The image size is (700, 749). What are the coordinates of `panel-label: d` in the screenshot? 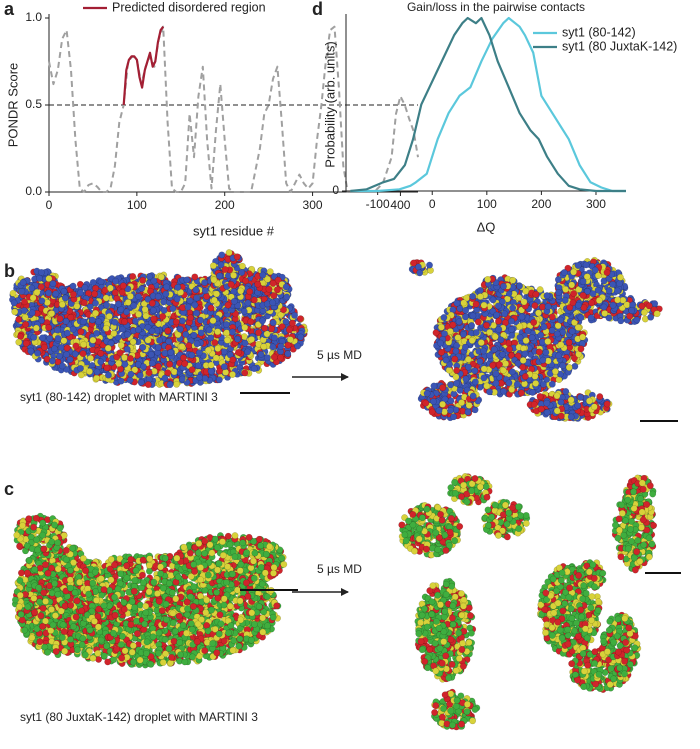 It's located at (317, 9).